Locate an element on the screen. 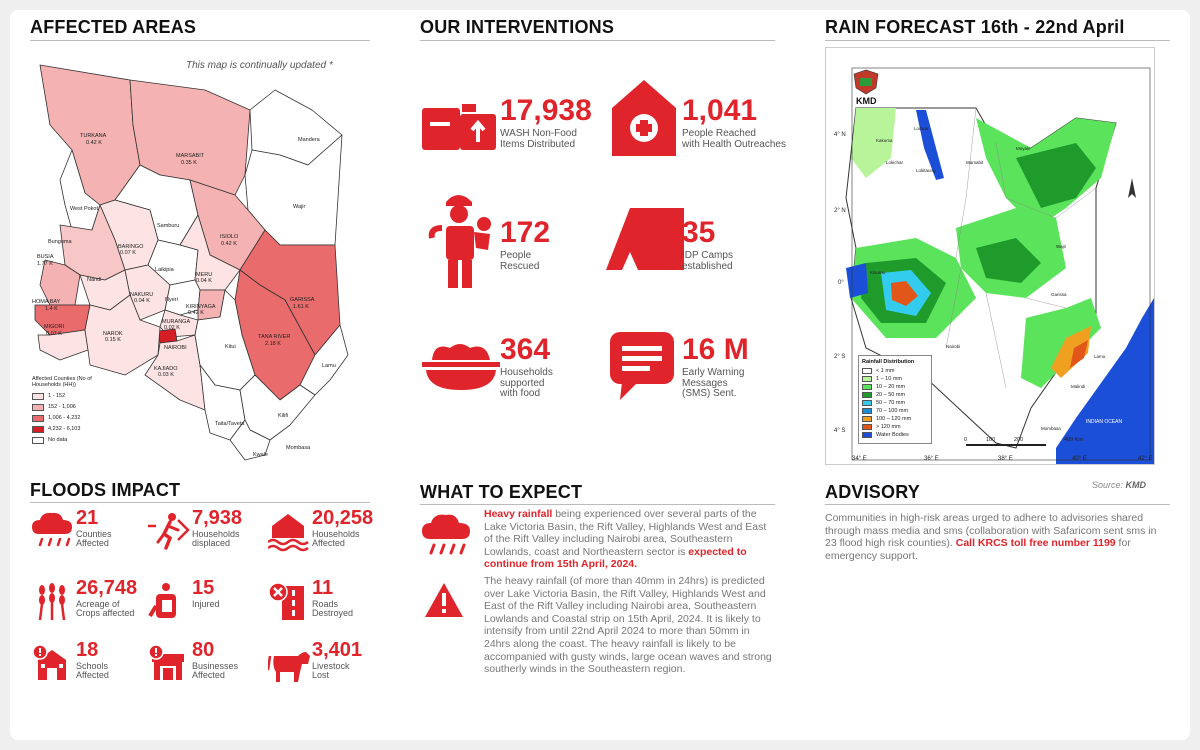 This screenshot has height=750, width=1200. legend-item: No data is located at coordinates (69, 440).